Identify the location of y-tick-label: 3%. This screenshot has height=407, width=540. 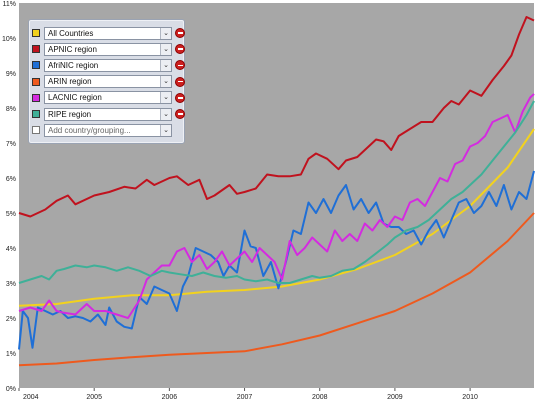
(11, 284).